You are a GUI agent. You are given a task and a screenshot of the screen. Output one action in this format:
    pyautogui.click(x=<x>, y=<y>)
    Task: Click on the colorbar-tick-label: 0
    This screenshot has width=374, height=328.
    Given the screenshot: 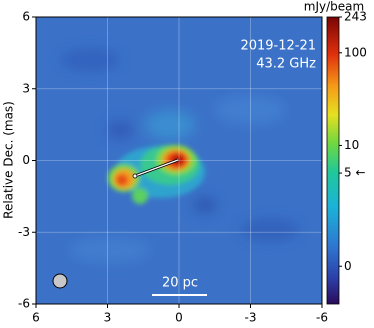 What is the action you would take?
    pyautogui.click(x=348, y=266)
    